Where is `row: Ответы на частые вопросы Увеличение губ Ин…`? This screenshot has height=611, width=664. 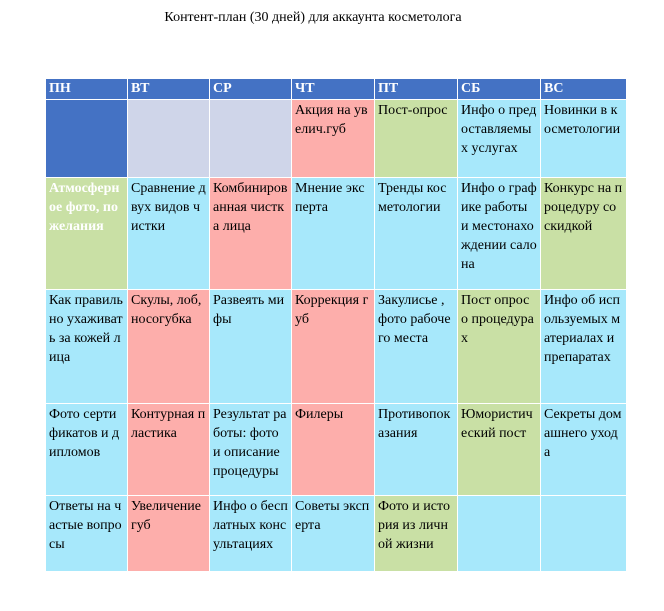
row: Ответы на частые вопросы Увеличение губ Ин… is located at coordinates (336, 533).